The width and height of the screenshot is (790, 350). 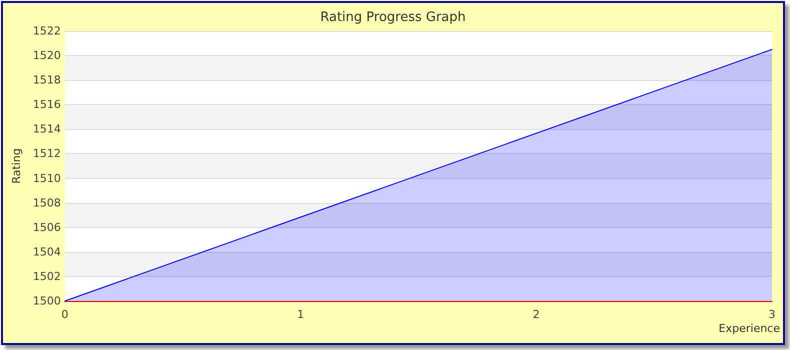 I want to click on y-tick-label: 1510, so click(x=46, y=178).